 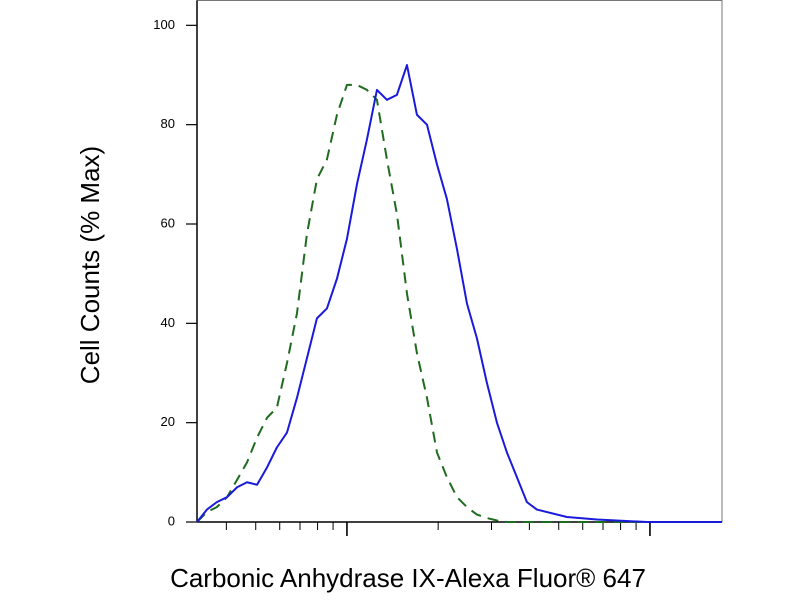 I want to click on y-tick-label: 0, so click(x=171, y=520).